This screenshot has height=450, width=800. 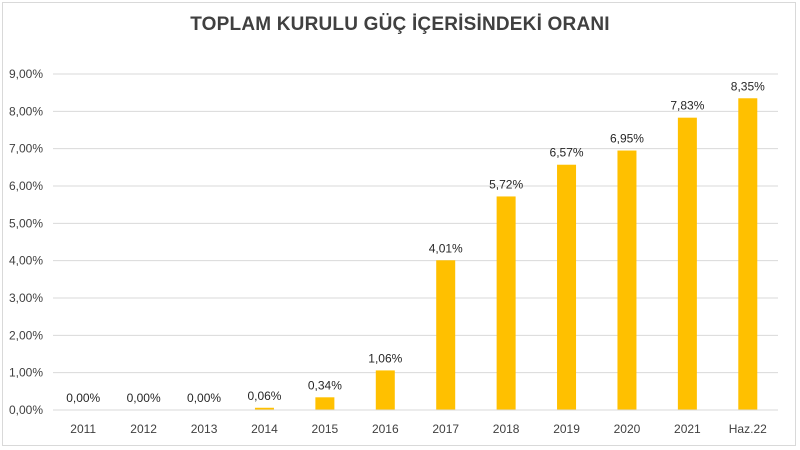 I want to click on data-label: 4,01%, so click(x=446, y=248).